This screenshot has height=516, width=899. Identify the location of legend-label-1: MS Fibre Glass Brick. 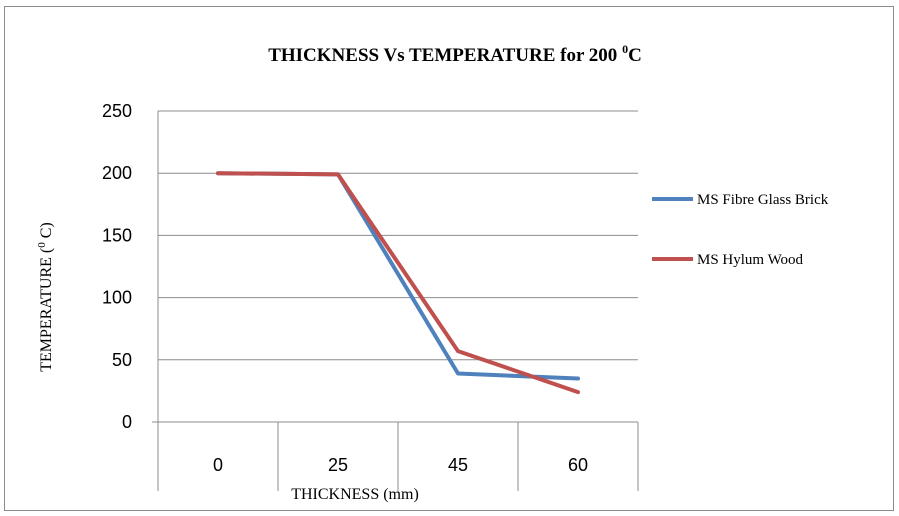
(763, 200).